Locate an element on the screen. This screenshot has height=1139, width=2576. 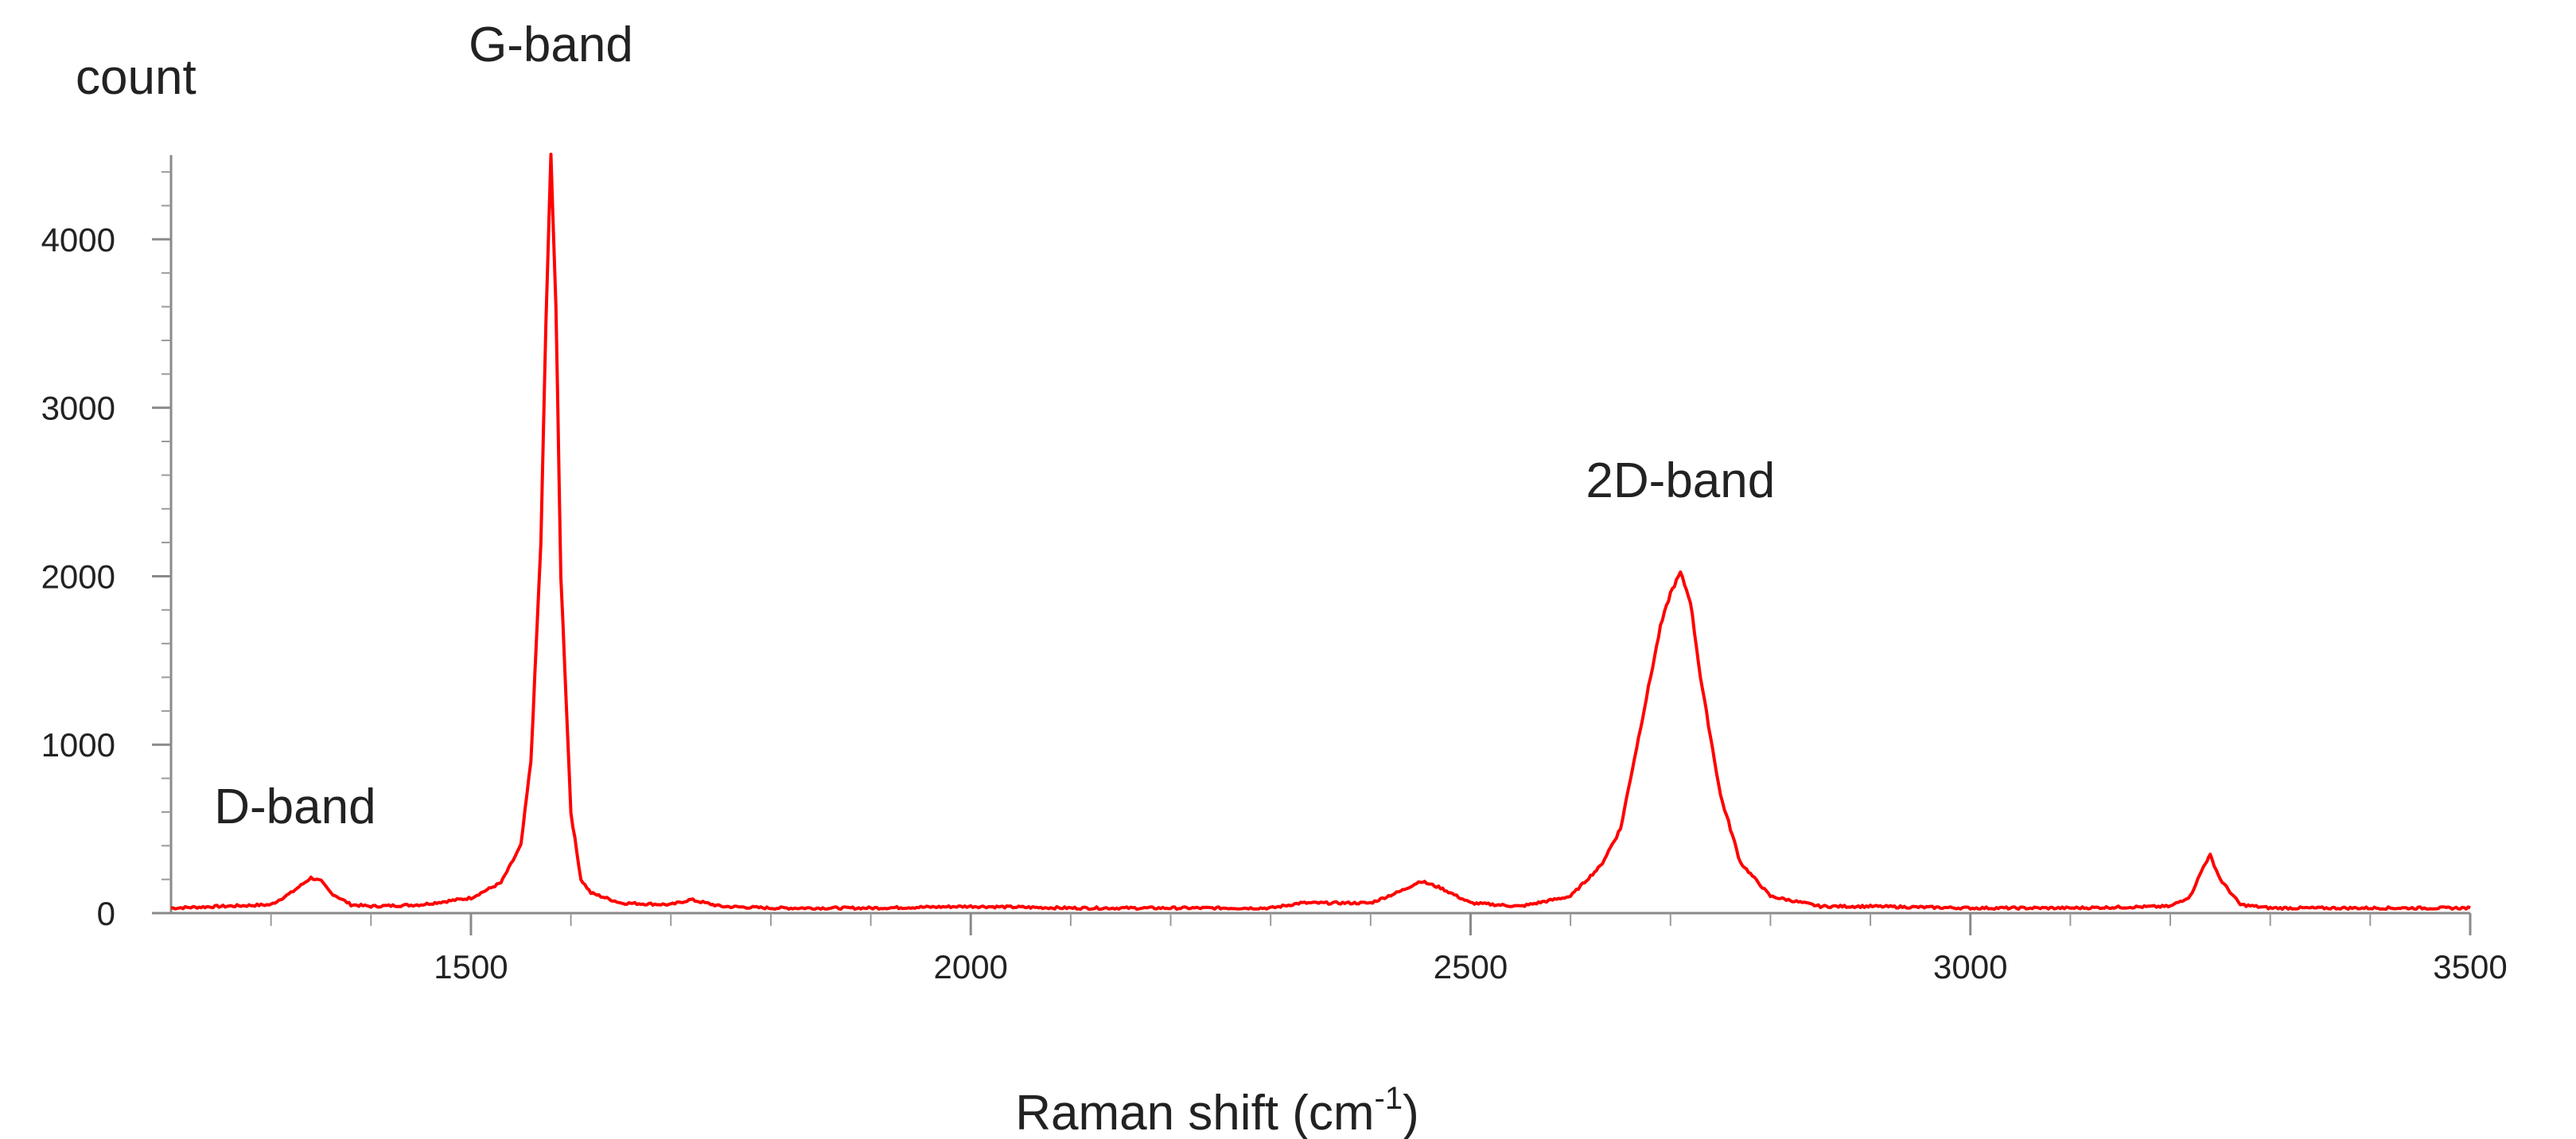
y-tick-label: 4000 is located at coordinates (78, 240).